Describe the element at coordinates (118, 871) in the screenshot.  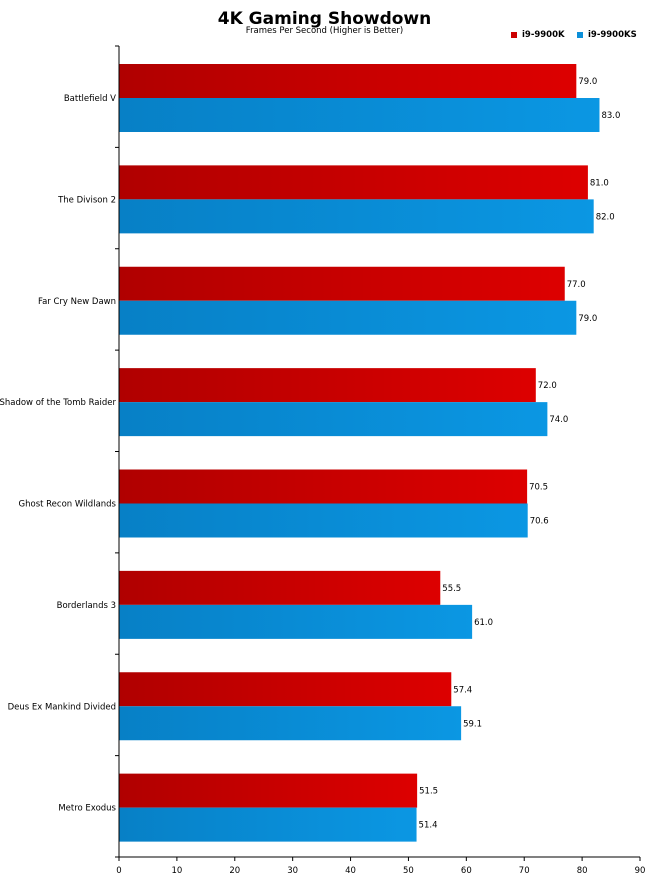
I see `x-tick-label: 0` at that location.